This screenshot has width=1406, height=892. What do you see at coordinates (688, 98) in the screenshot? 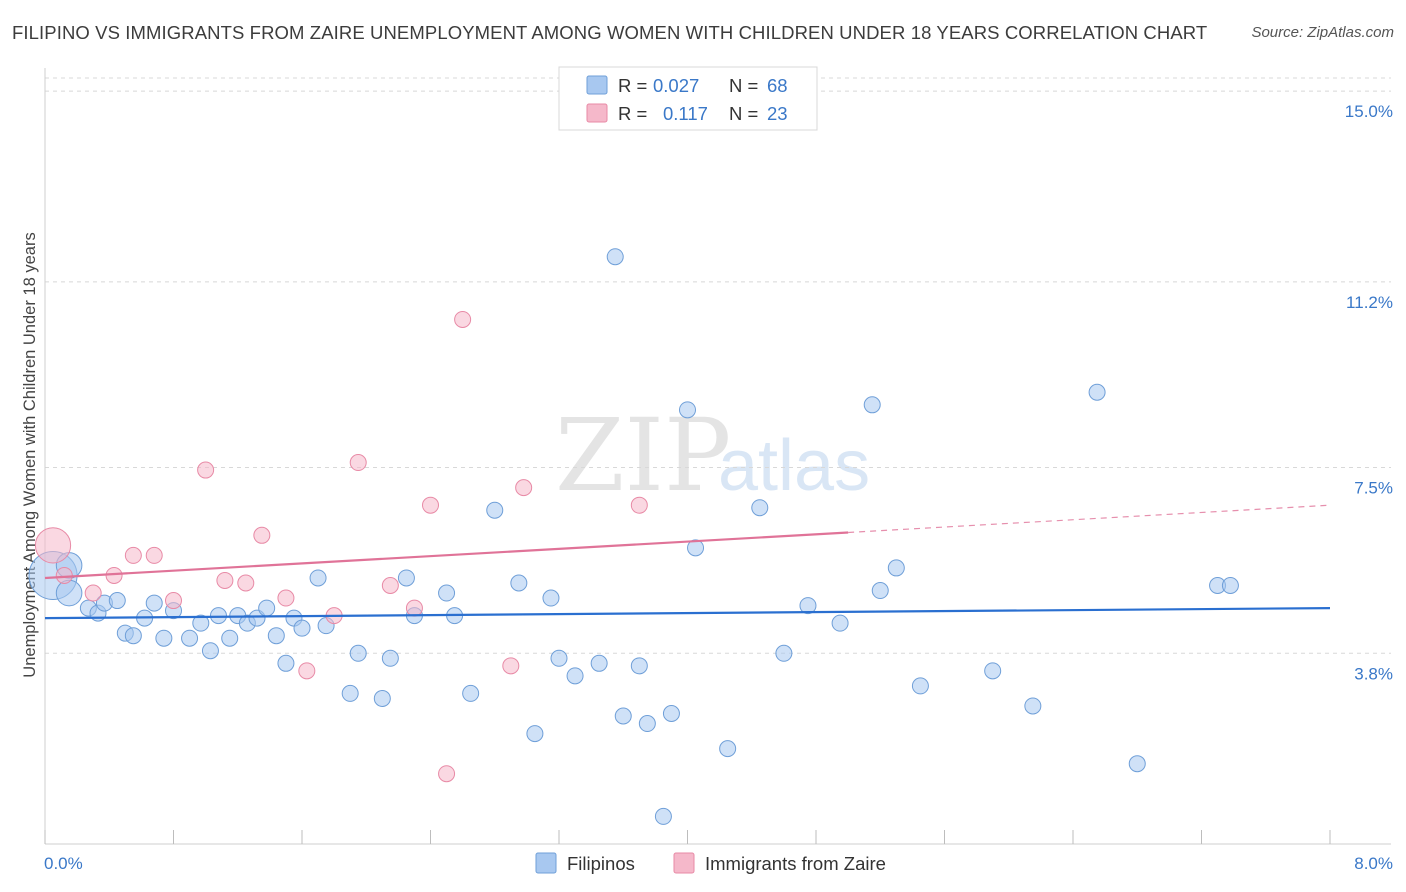
I see `correlation-legend: R = 0.027 N = 68 R = 0.117 N = 23` at bounding box center [688, 98].